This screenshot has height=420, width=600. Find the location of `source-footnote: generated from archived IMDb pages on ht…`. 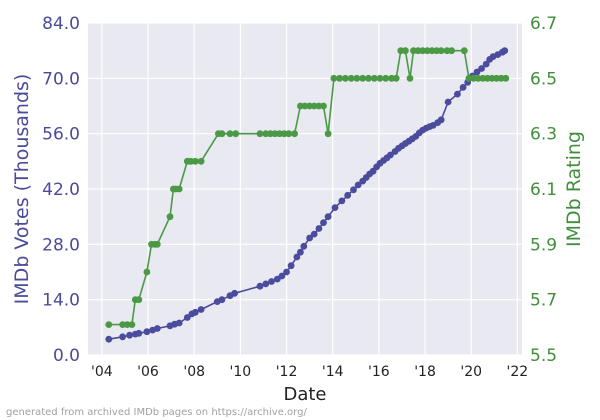

source-footnote: generated from archived IMDb pages on ht… is located at coordinates (156, 412).